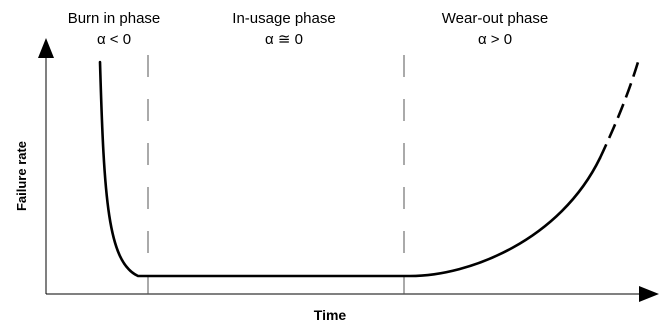  I want to click on burn-in-phase-title: Burn in phase, so click(114, 18).